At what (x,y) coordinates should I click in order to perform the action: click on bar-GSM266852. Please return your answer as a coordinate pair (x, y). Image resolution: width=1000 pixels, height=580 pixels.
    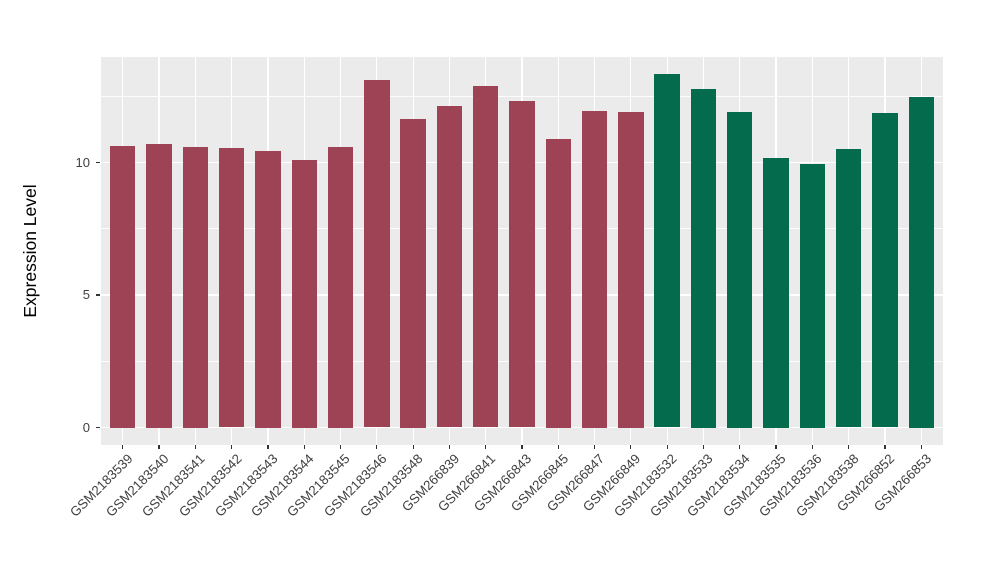
    Looking at the image, I should click on (885, 270).